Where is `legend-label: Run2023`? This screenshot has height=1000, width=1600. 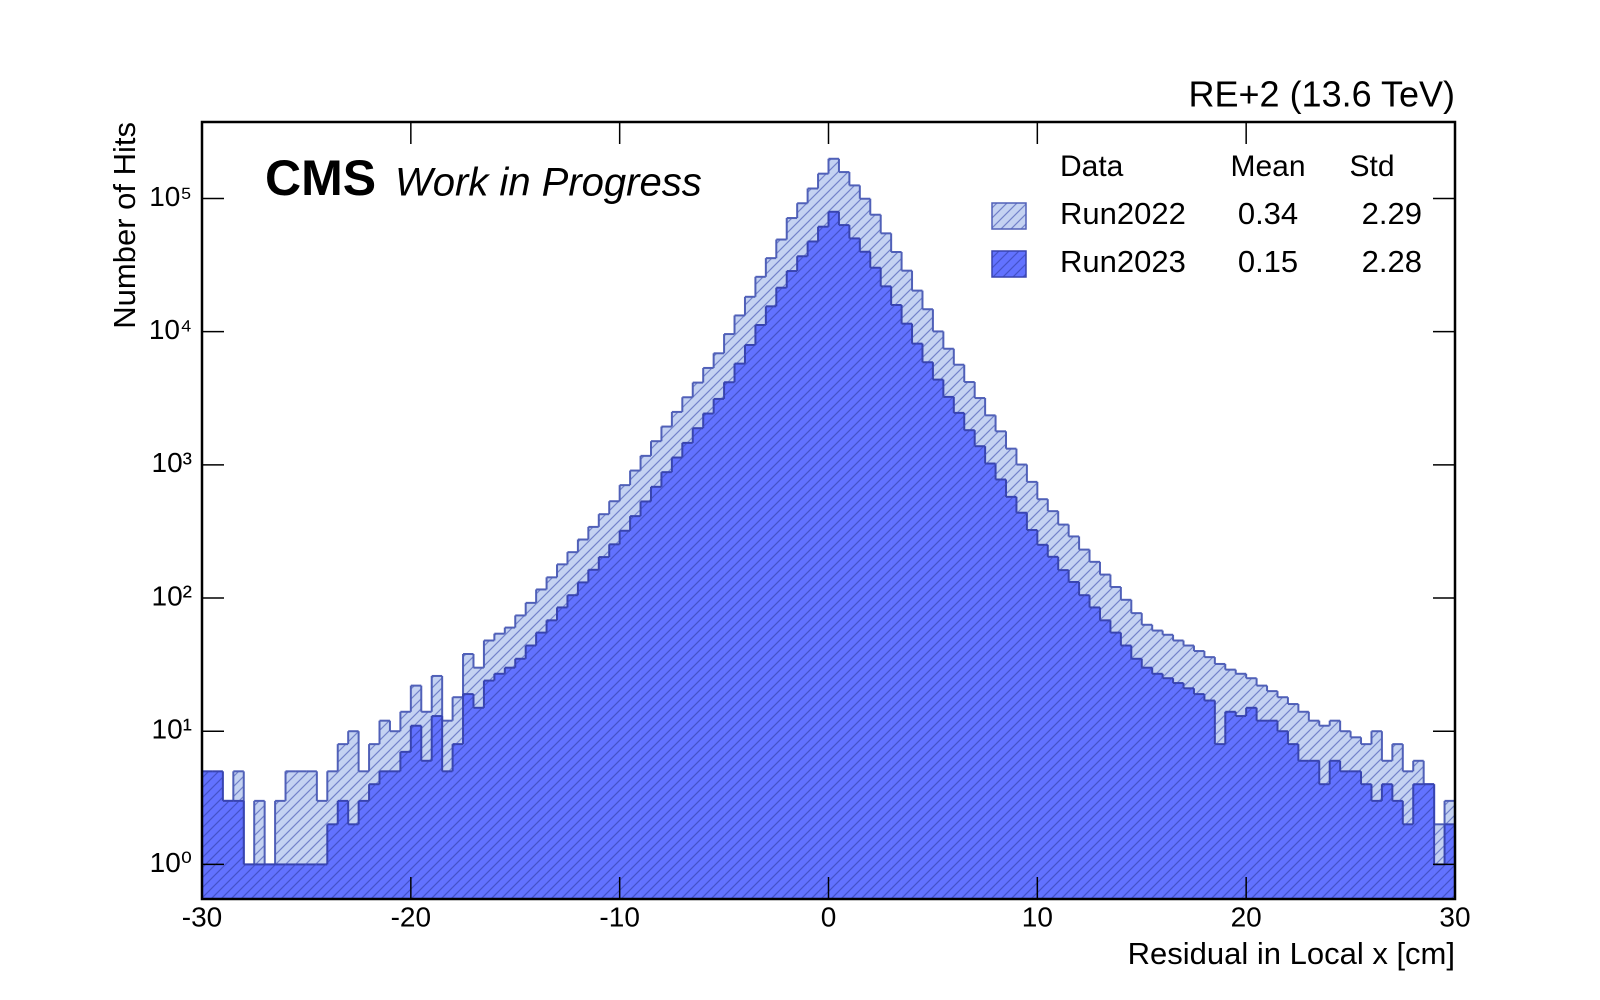
legend-label: Run2023 is located at coordinates (1123, 261).